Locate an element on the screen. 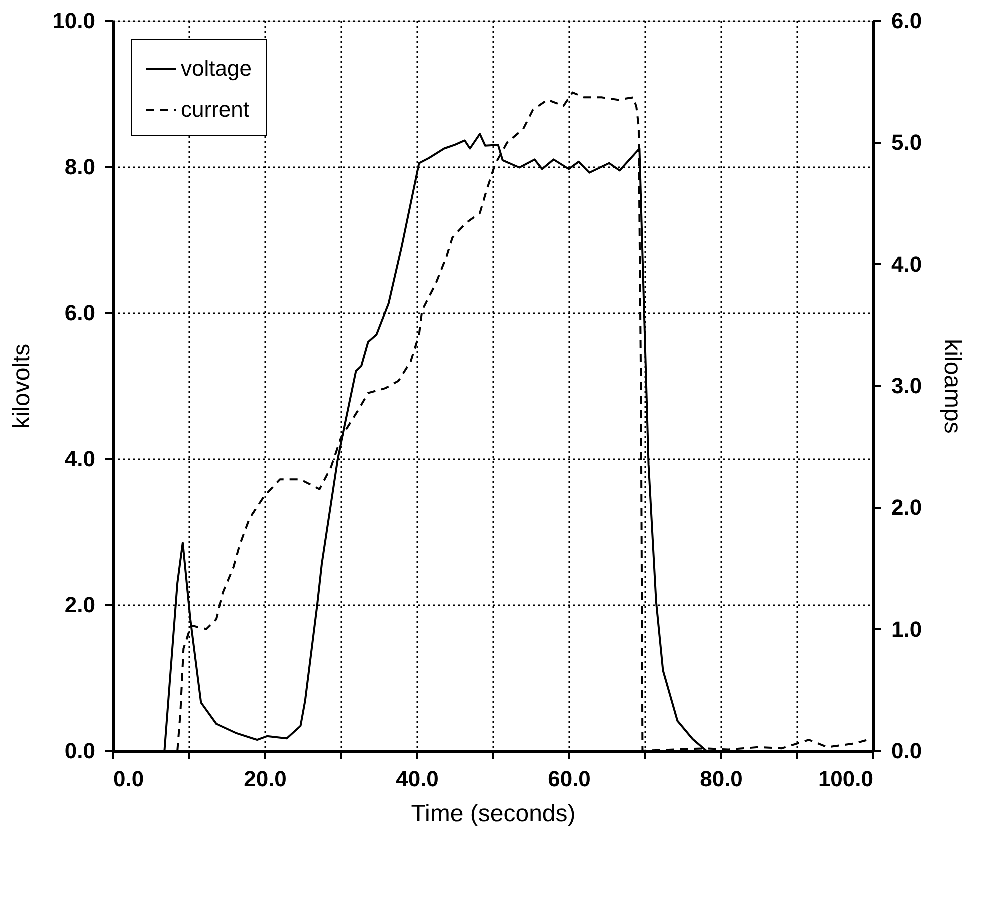  y-axis-title: kilovolts is located at coordinates (22, 387).